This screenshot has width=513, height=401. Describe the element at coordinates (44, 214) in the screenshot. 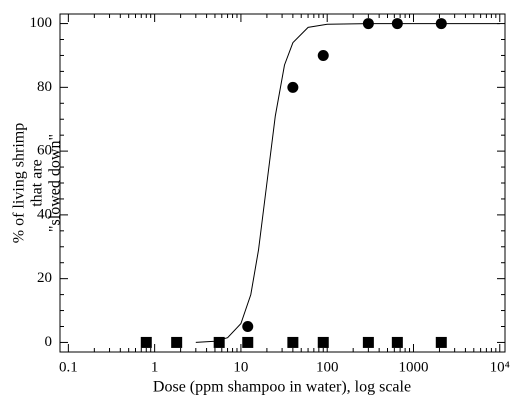

I see `y-tick-label: 40` at that location.